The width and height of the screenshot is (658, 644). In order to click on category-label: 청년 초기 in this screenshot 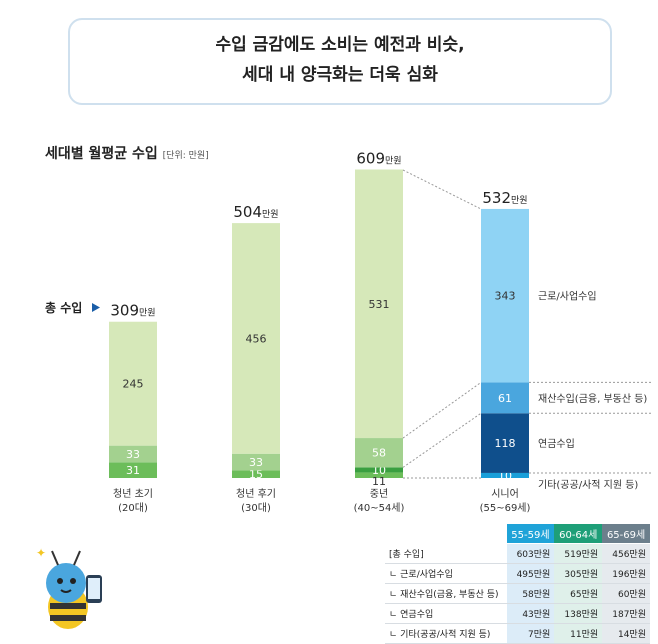, I will do `click(133, 494)`.